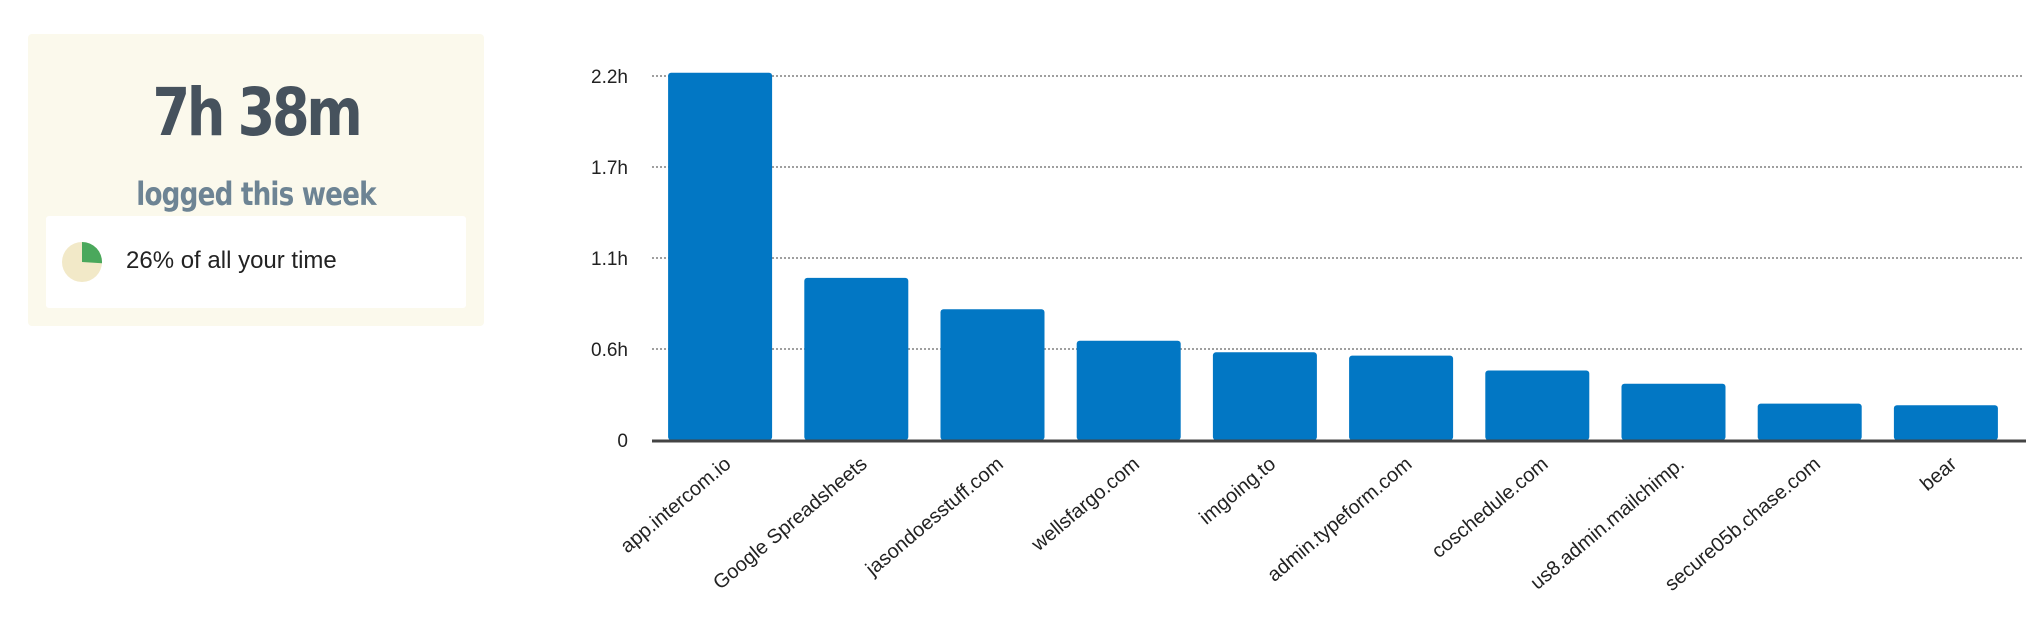 The image size is (2042, 628). Describe the element at coordinates (609, 350) in the screenshot. I see `y-tick-label: 0.6h` at that location.